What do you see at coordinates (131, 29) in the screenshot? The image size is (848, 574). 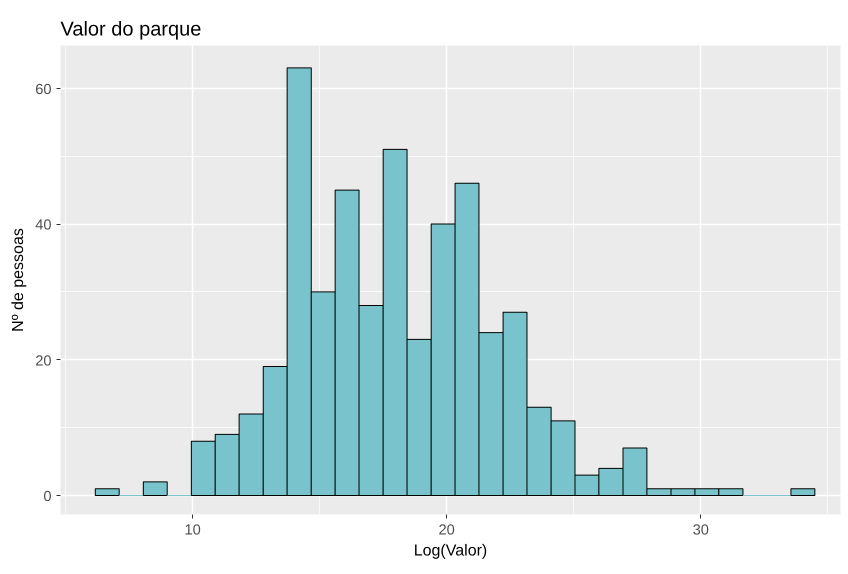 I see `chart-title: Valor do parque` at bounding box center [131, 29].